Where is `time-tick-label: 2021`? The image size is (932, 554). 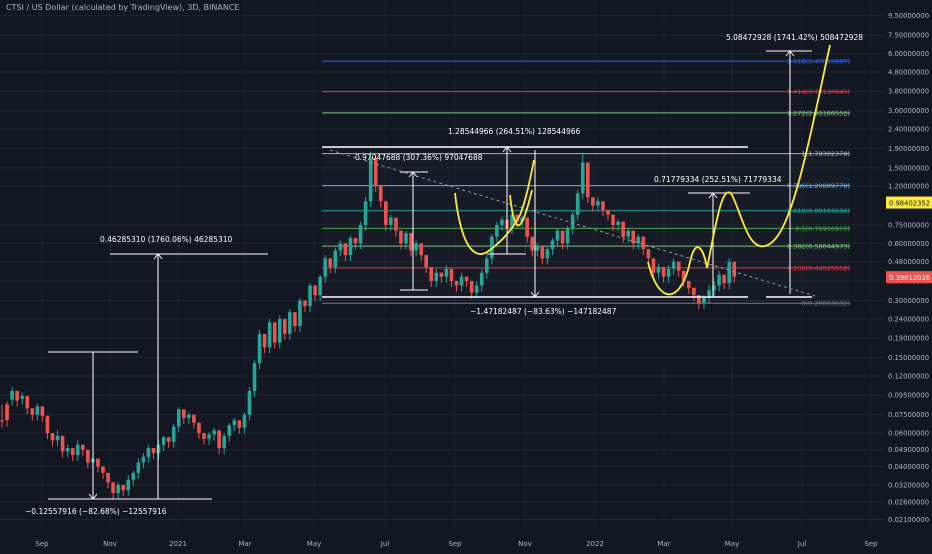
time-tick-label: 2021 is located at coordinates (178, 544).